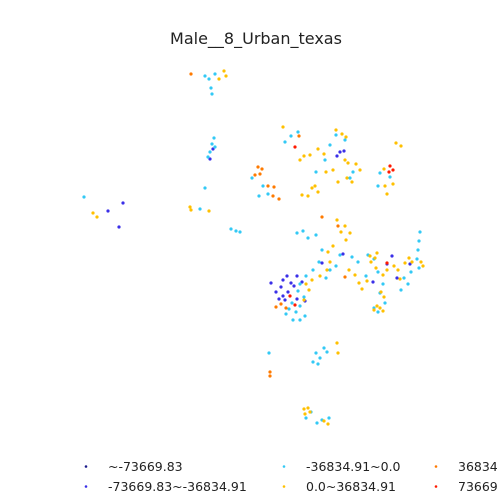 This screenshot has width=500, height=500. What do you see at coordinates (351, 486) in the screenshot?
I see `legend-label: 0.0~36834.91` at bounding box center [351, 486].